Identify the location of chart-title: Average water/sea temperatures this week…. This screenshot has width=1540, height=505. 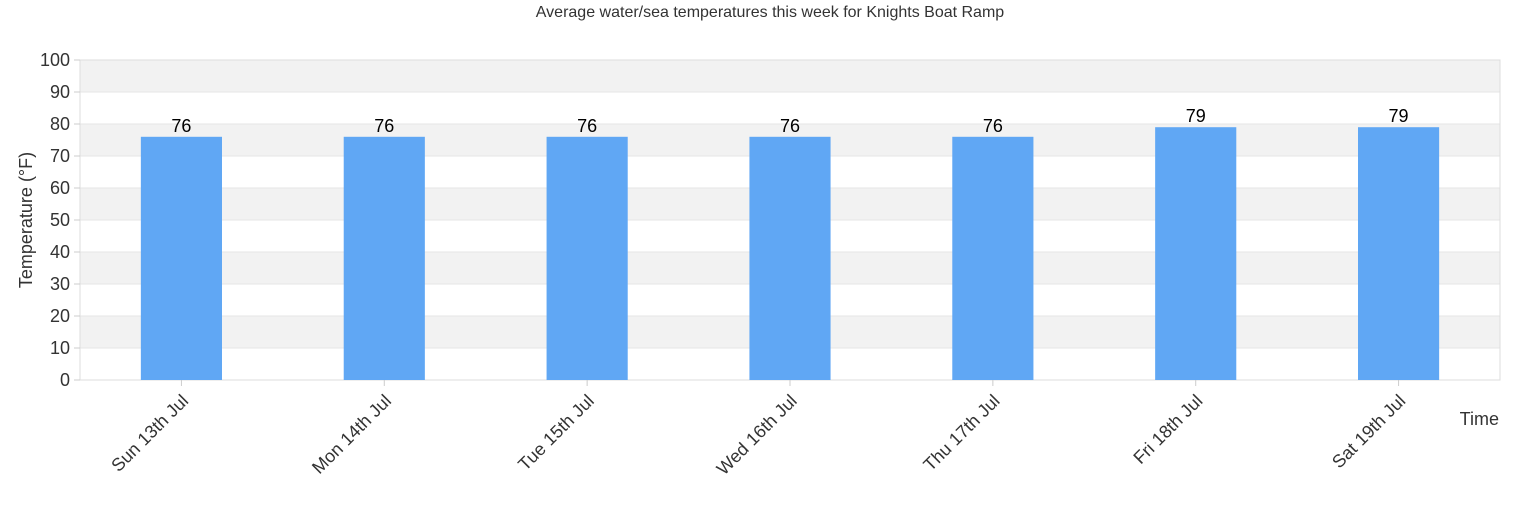
(770, 12).